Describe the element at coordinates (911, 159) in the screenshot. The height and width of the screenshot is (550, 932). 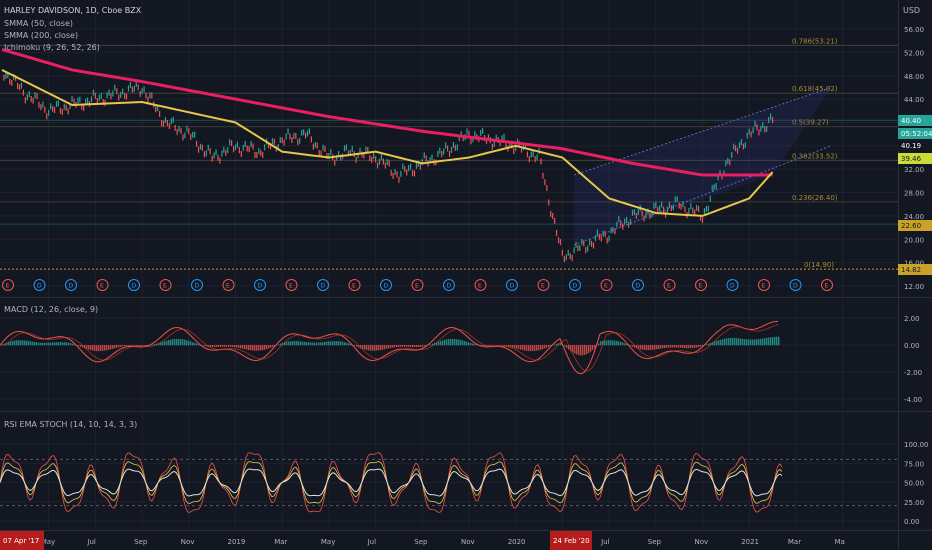
I see `price-badge-label: 39.46` at that location.